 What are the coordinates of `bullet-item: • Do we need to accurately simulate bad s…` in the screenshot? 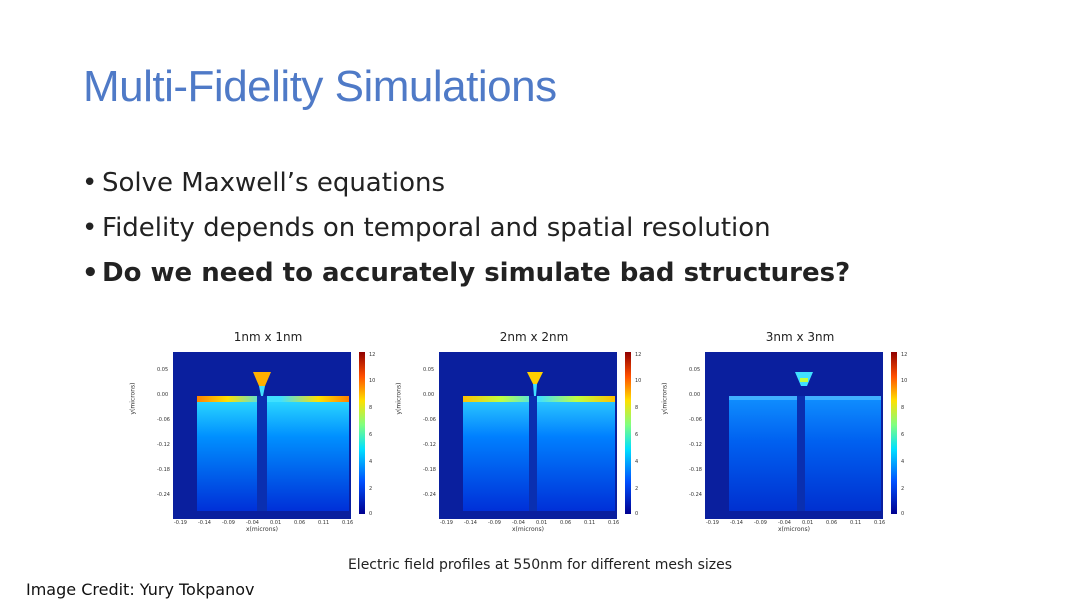 It's located at (466, 278).